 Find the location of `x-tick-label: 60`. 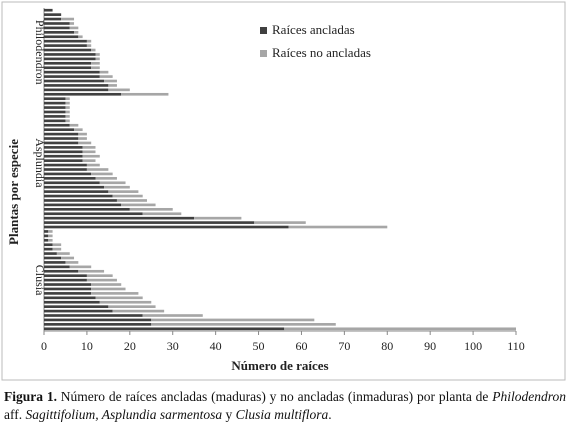

x-tick-label: 60 is located at coordinates (301, 346).